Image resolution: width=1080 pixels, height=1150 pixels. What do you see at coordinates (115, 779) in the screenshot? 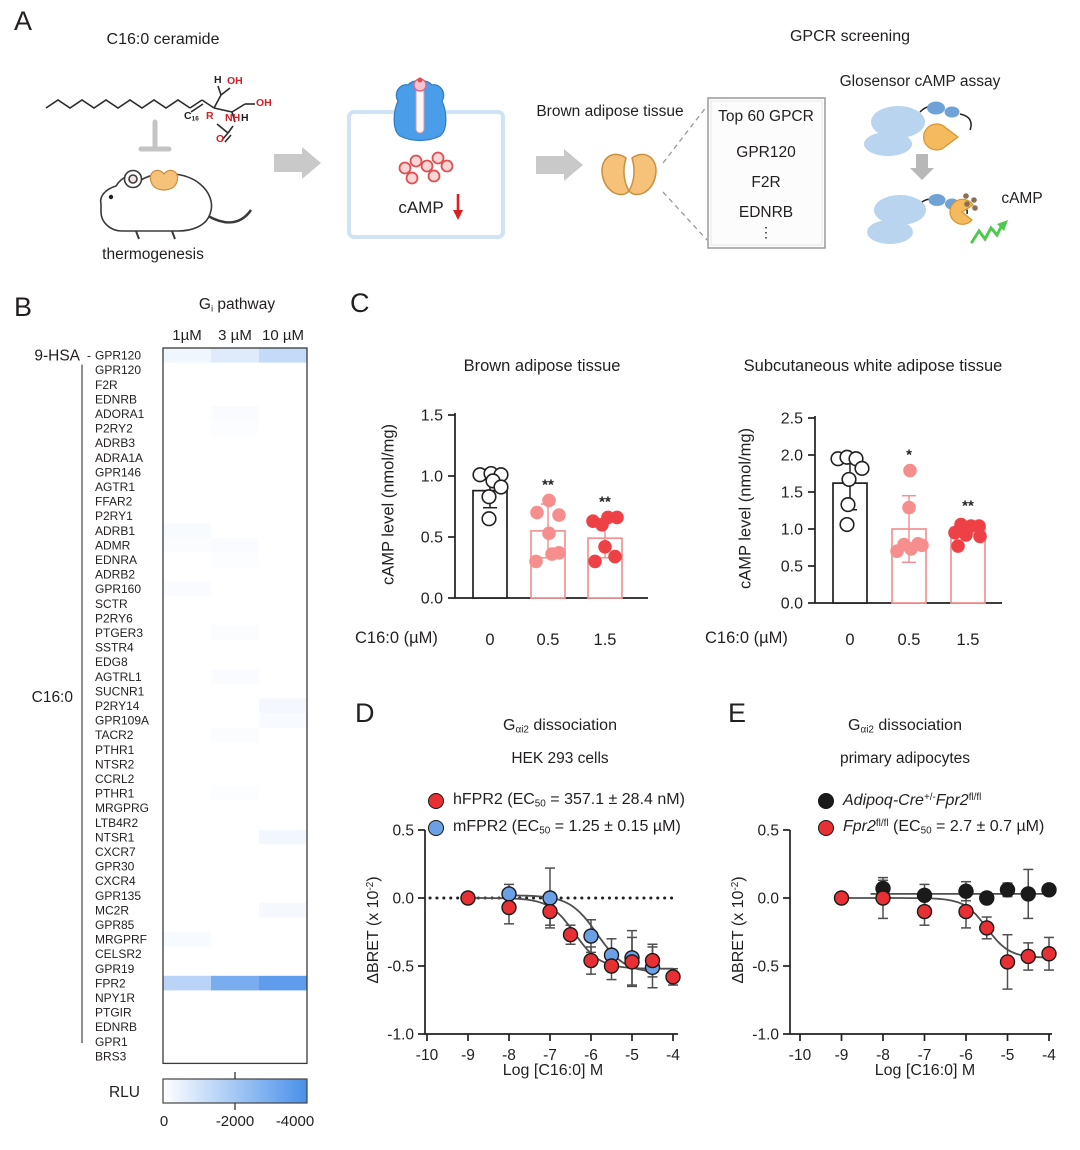
I see `gene-label: CCRL2` at bounding box center [115, 779].